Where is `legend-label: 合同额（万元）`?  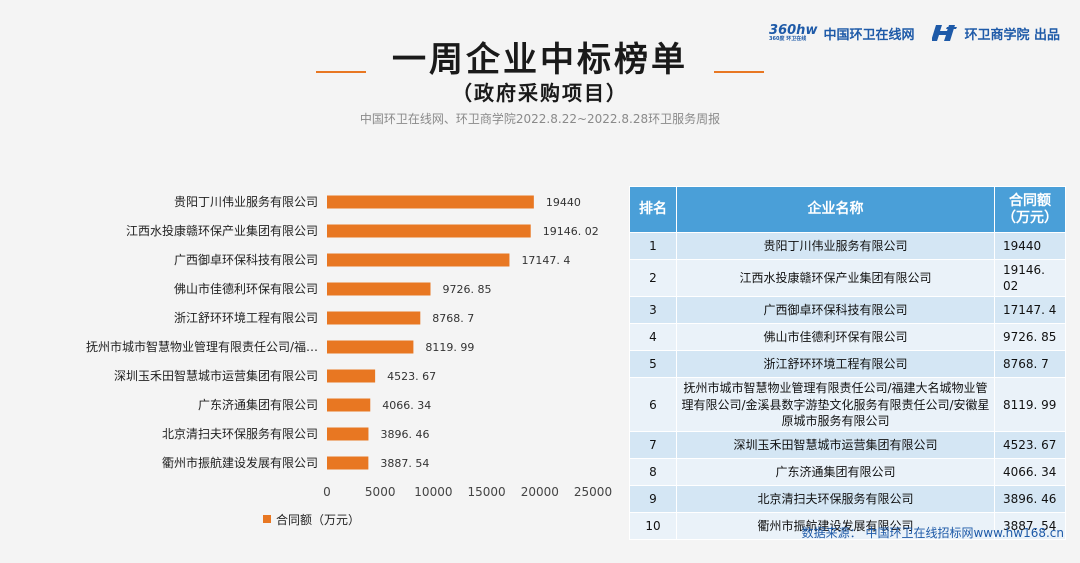
legend-label: 合同额（万元） is located at coordinates (318, 519).